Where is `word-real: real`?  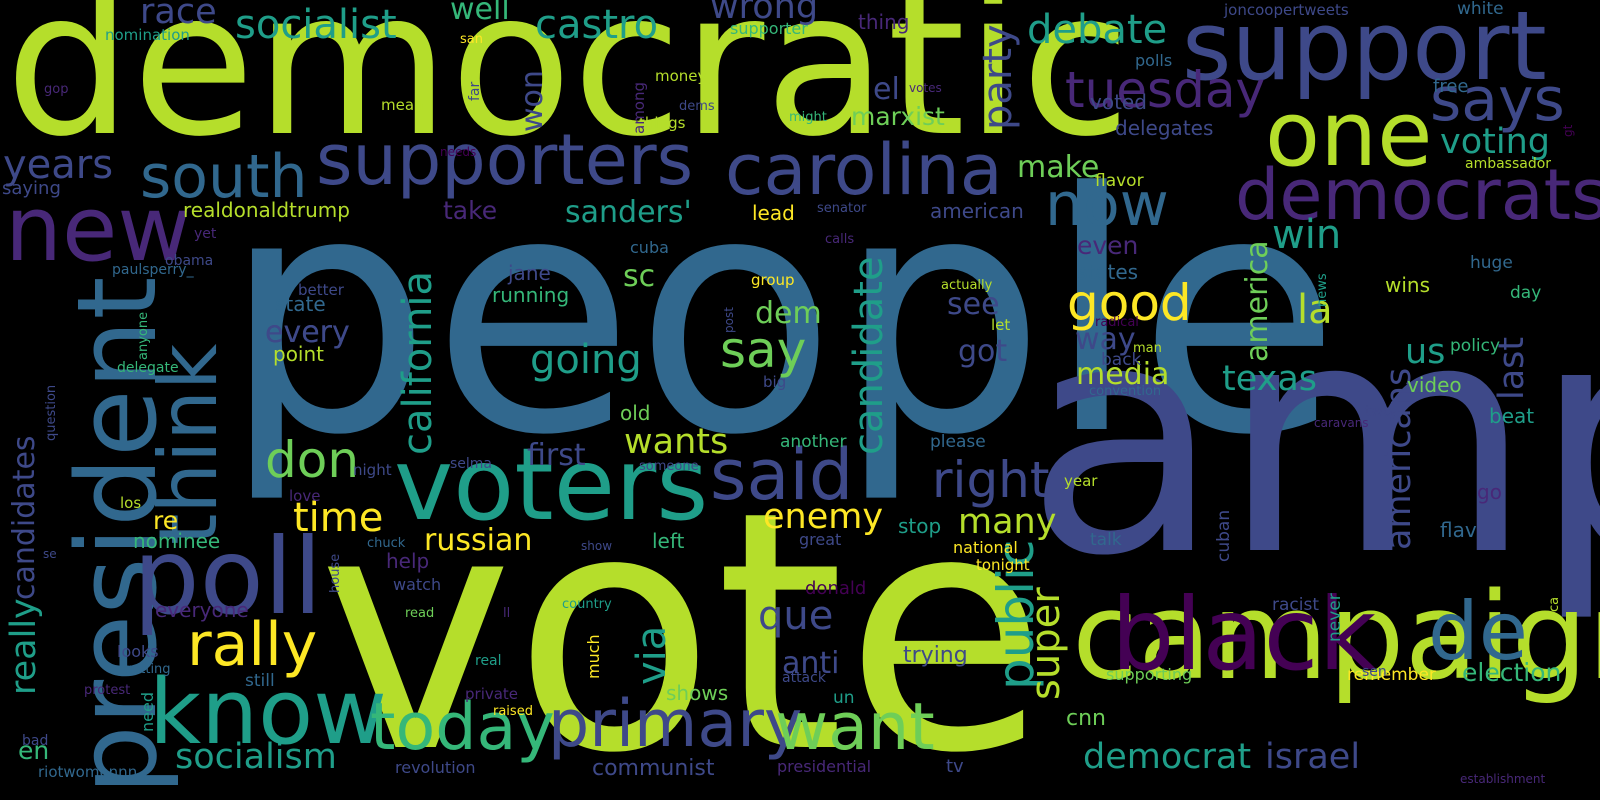 word-real: real is located at coordinates (488, 661).